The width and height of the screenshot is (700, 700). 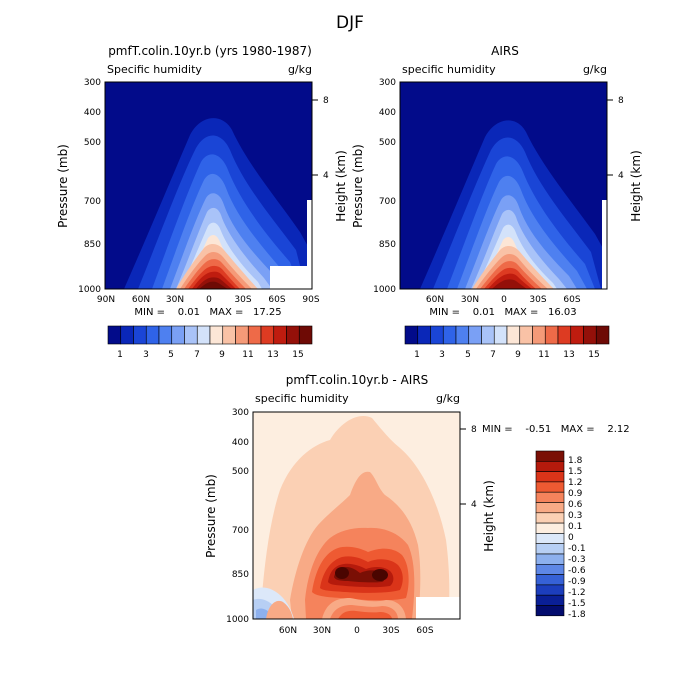 I want to click on colorbar-label: 0.9, so click(x=575, y=494).